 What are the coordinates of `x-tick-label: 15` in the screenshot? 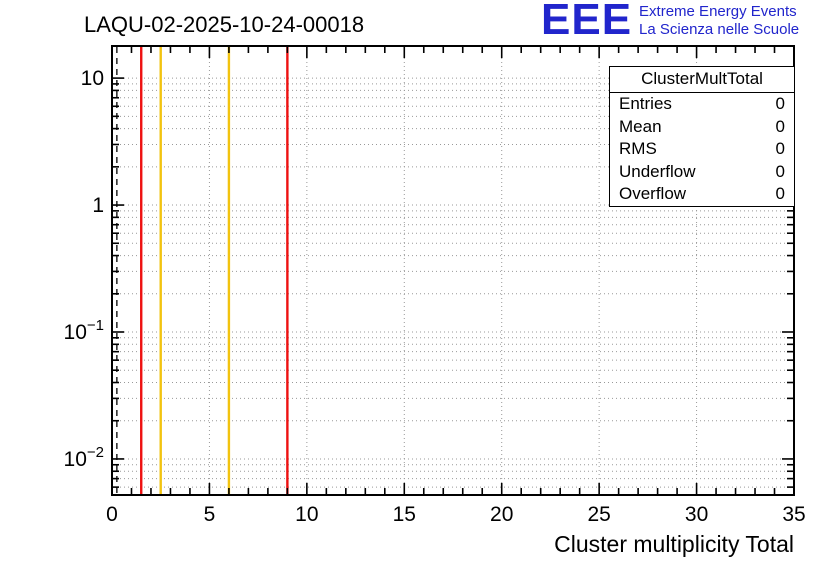 It's located at (404, 514).